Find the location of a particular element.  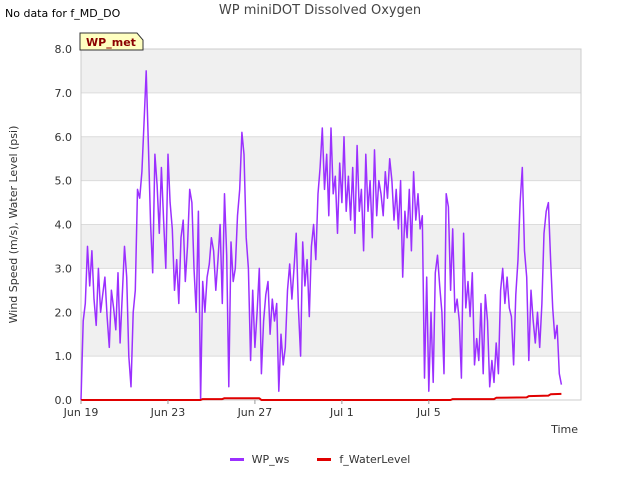

legend: WP_ws f_WaterLevel is located at coordinates (320, 459).